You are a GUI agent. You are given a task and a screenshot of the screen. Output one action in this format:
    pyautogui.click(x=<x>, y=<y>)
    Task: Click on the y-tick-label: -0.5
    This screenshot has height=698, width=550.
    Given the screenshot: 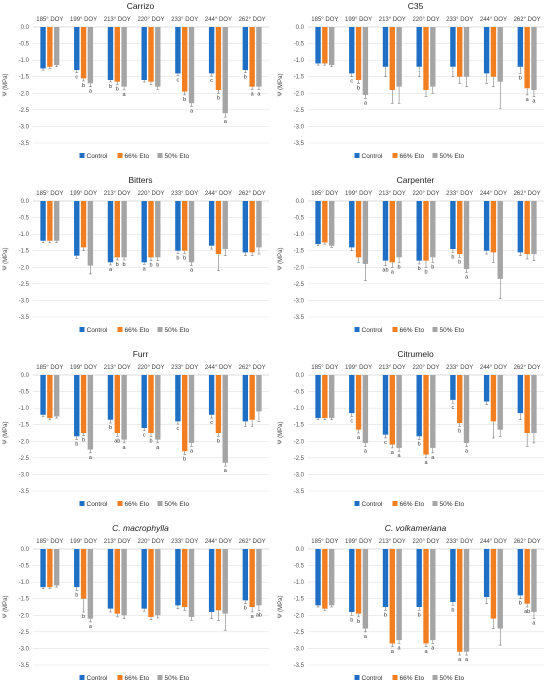 What is the action you would take?
    pyautogui.click(x=299, y=567)
    